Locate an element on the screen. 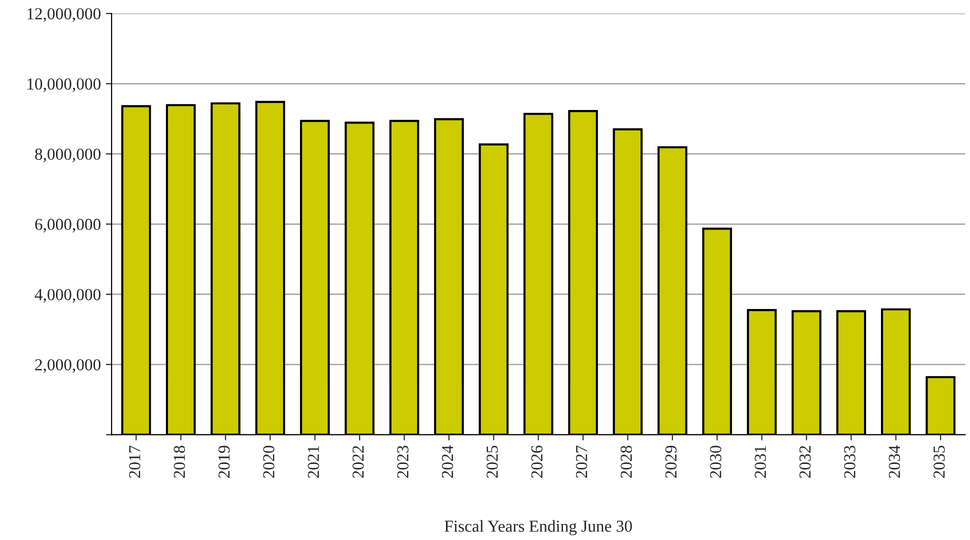 Image resolution: width=970 pixels, height=540 pixels. x-tick-label: 2033 is located at coordinates (850, 462).